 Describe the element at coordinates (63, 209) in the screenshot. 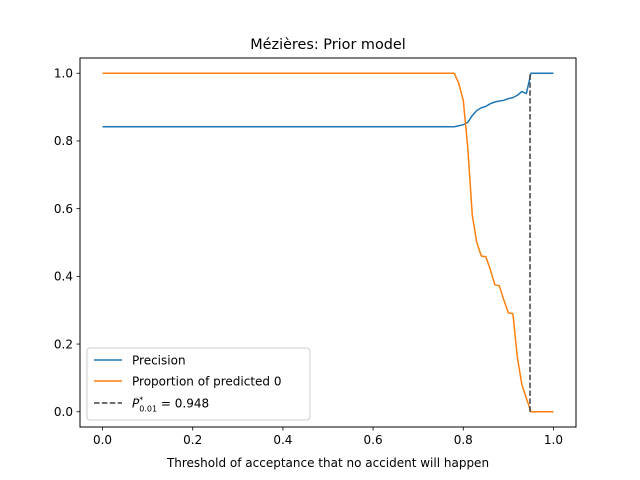

I see `y-tick-label: 0.6` at that location.